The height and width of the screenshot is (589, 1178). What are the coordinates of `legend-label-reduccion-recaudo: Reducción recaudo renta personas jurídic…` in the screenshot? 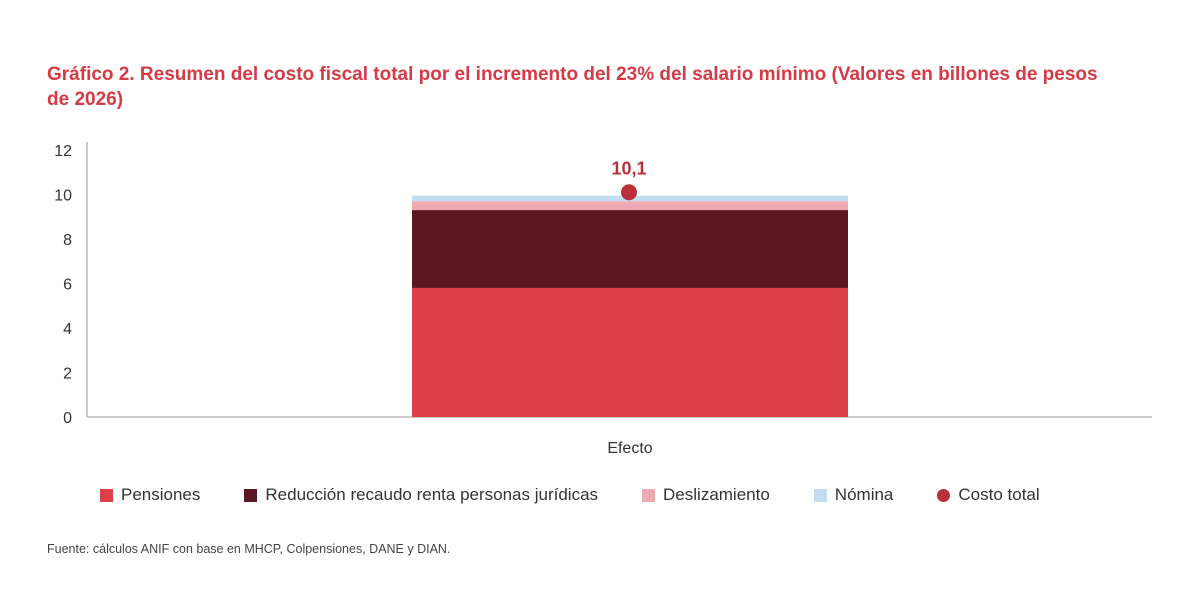 It's located at (432, 494).